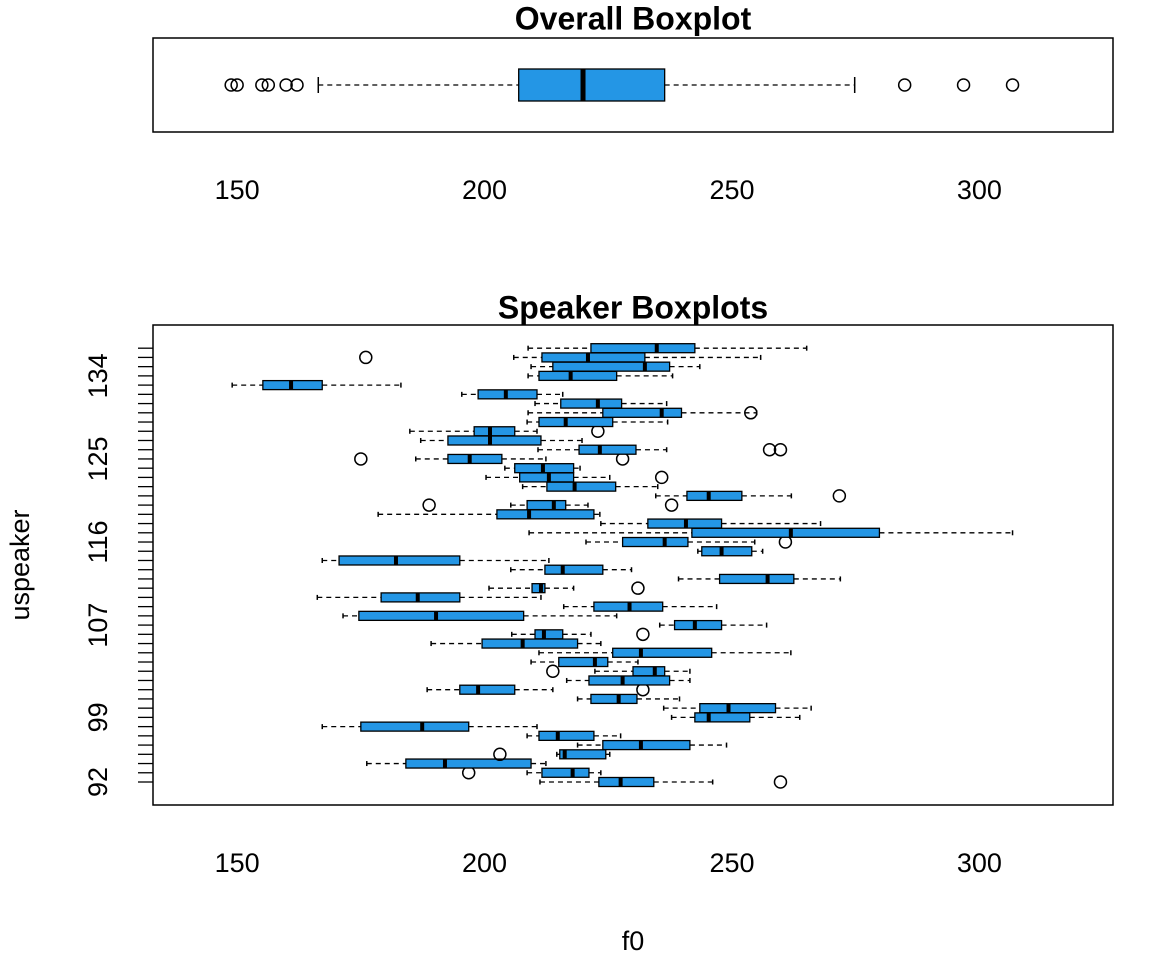 The width and height of the screenshot is (1152, 960). I want to click on chart-title: Overall Boxplot, so click(633, 18).